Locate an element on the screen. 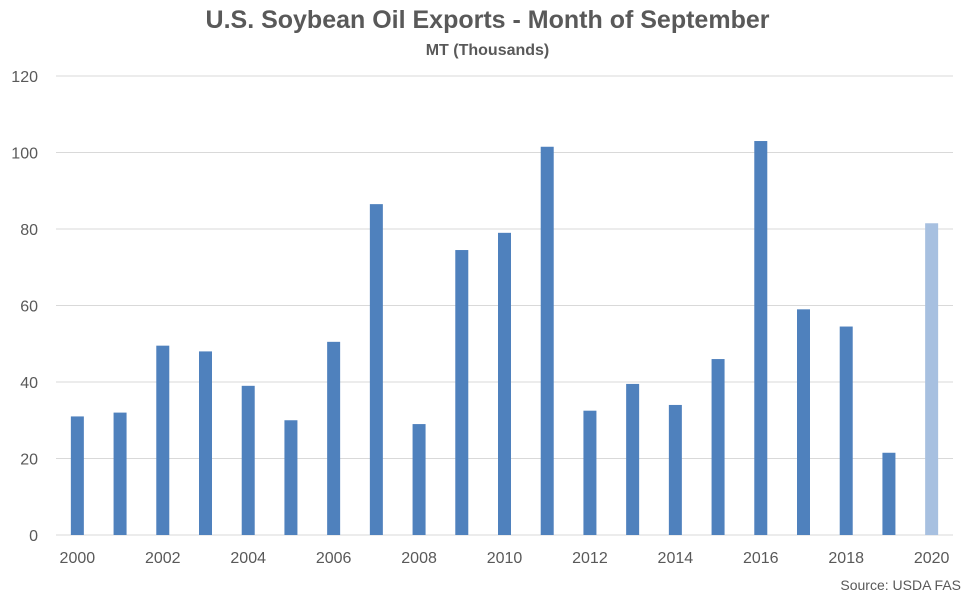 This screenshot has height=601, width=975. x-tick-label: 2000 is located at coordinates (78, 558).